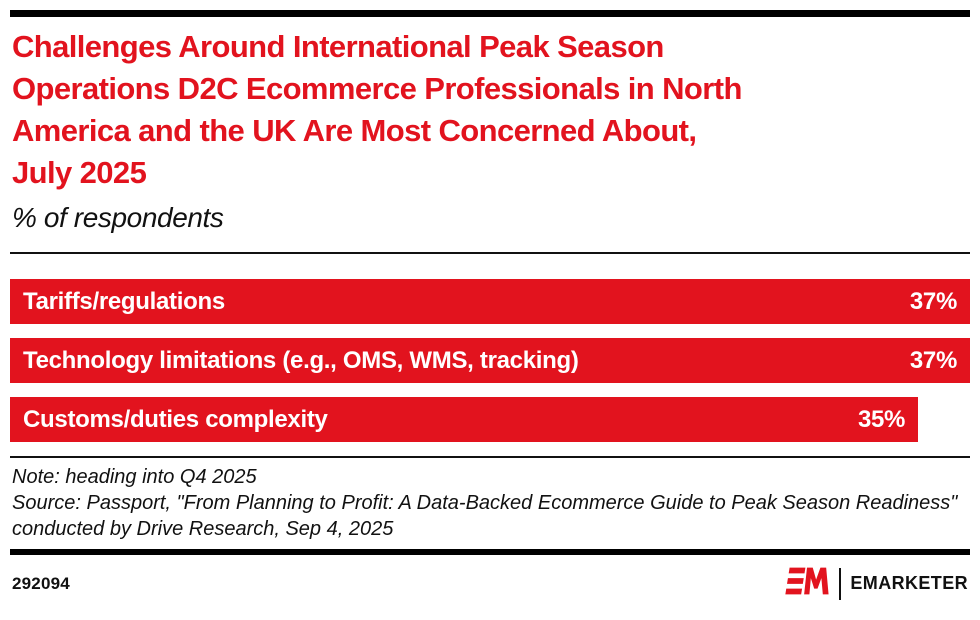 This screenshot has height=620, width=980. What do you see at coordinates (490, 457) in the screenshot?
I see `notes-divider-rule` at bounding box center [490, 457].